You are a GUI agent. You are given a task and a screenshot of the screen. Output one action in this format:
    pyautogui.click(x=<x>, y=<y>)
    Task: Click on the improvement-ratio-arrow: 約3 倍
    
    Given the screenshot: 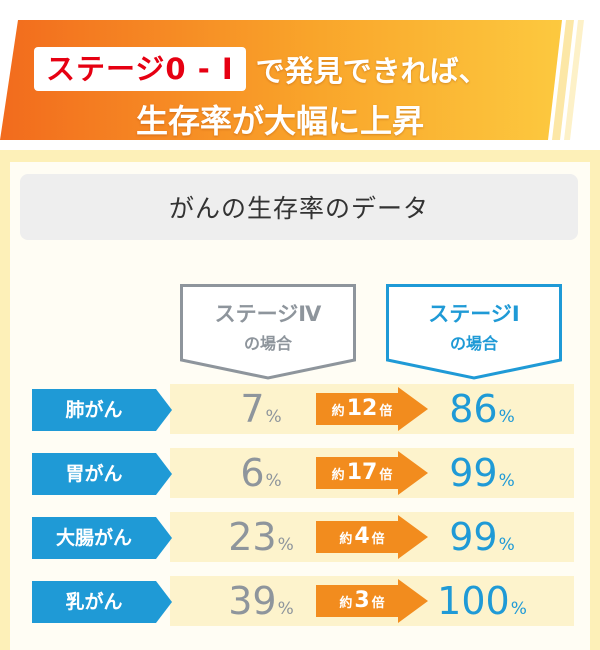 What is the action you would take?
    pyautogui.click(x=372, y=601)
    